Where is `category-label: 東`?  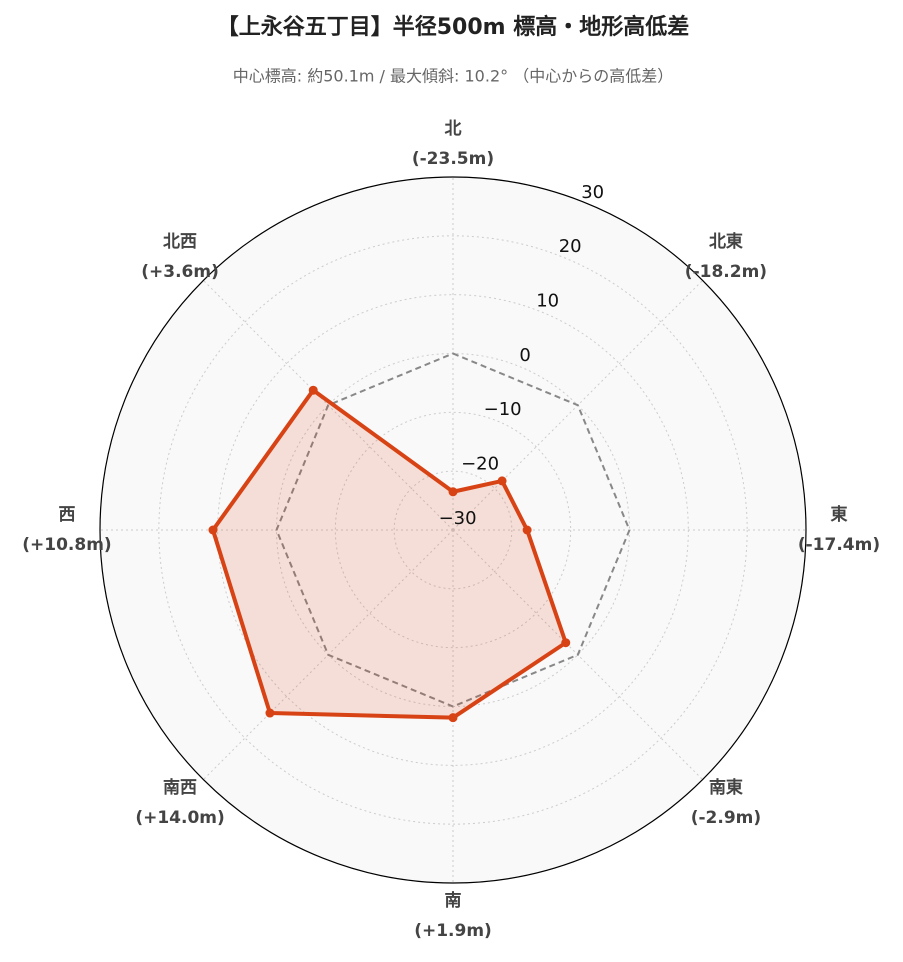 category-label: 東 is located at coordinates (839, 514).